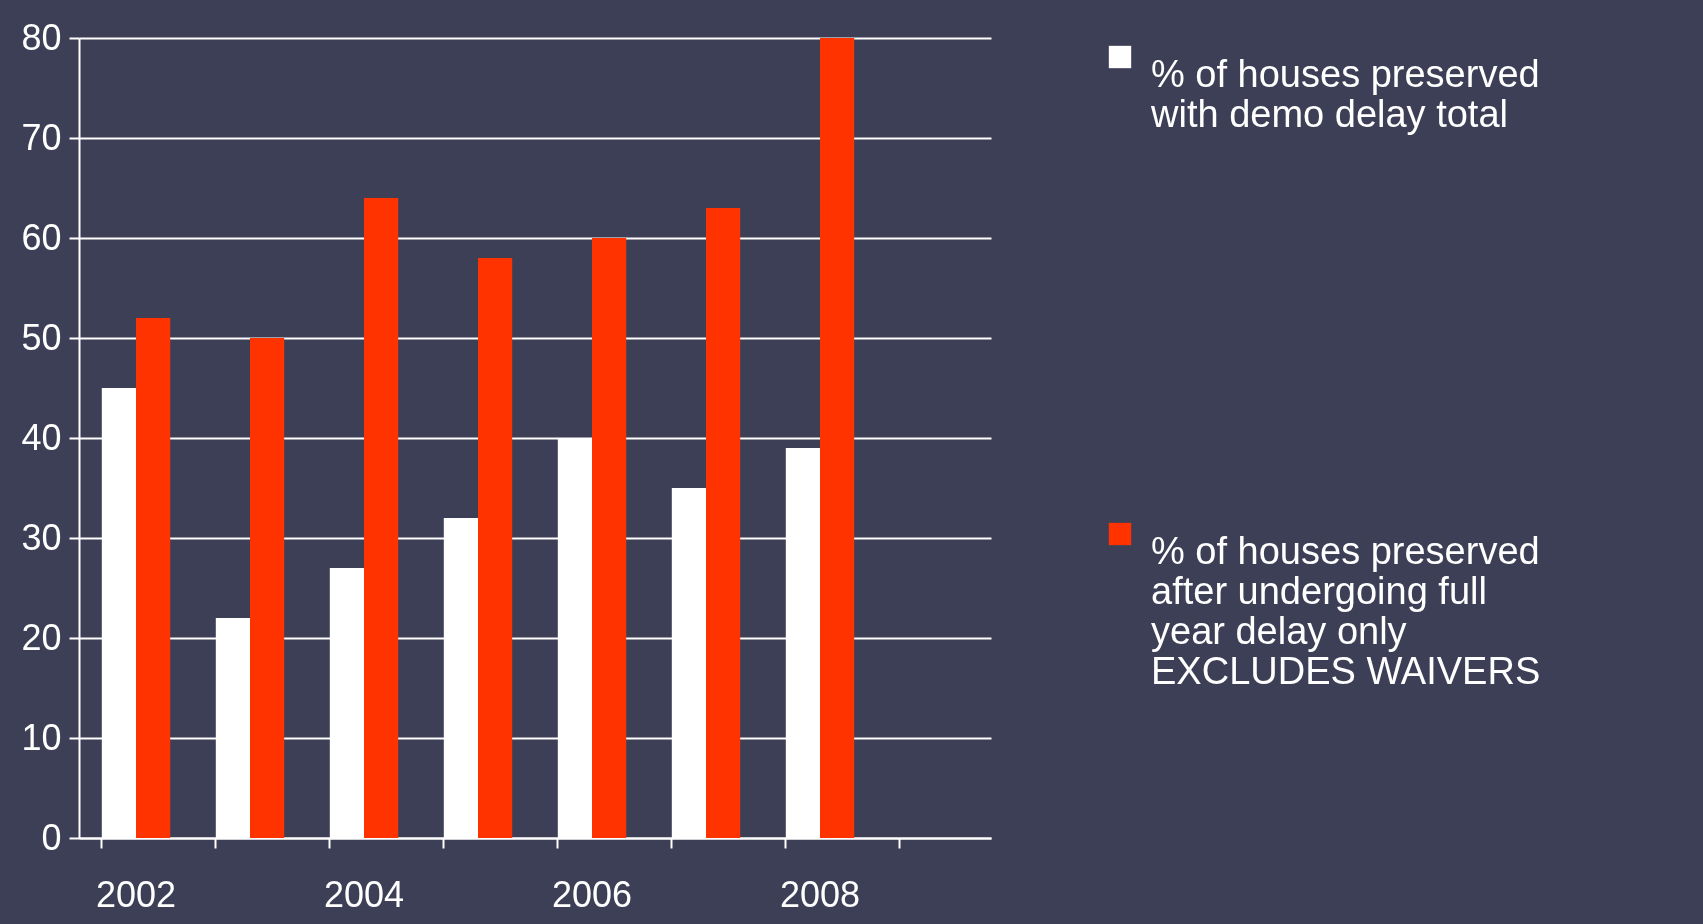 Image resolution: width=1703 pixels, height=924 pixels. What do you see at coordinates (41, 137) in the screenshot?
I see `y-tick-label: 70` at bounding box center [41, 137].